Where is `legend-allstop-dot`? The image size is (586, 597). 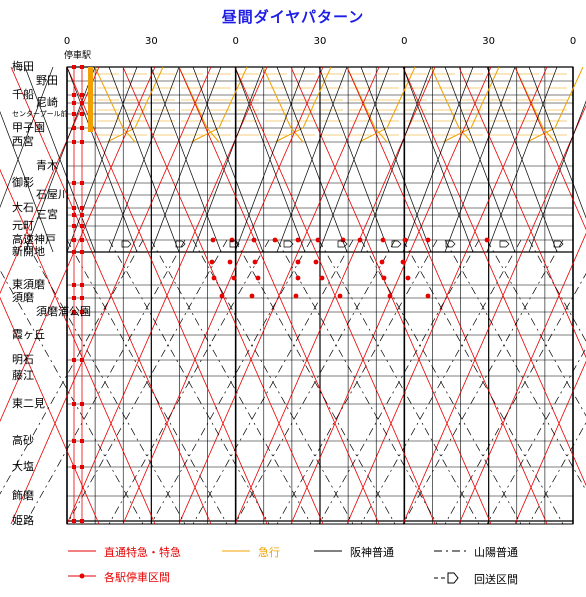
legend-allstop-dot is located at coordinates (82, 576).